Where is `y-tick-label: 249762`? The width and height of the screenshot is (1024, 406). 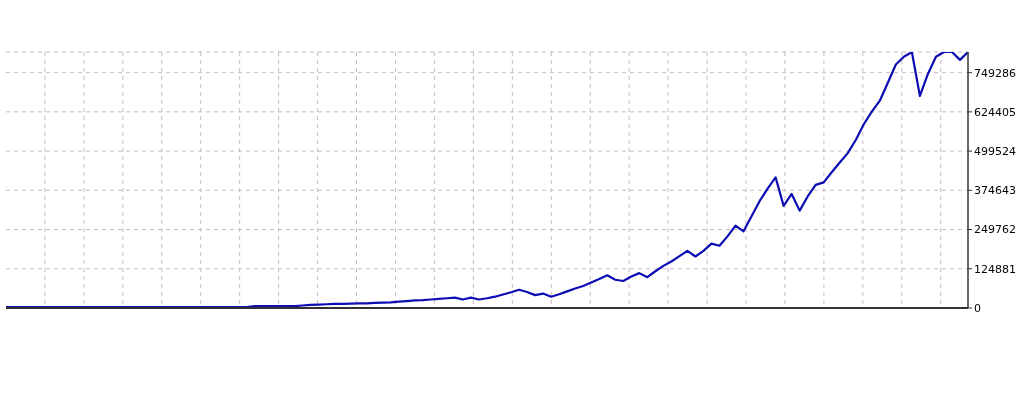
y-tick-label: 249762 is located at coordinates (995, 230).